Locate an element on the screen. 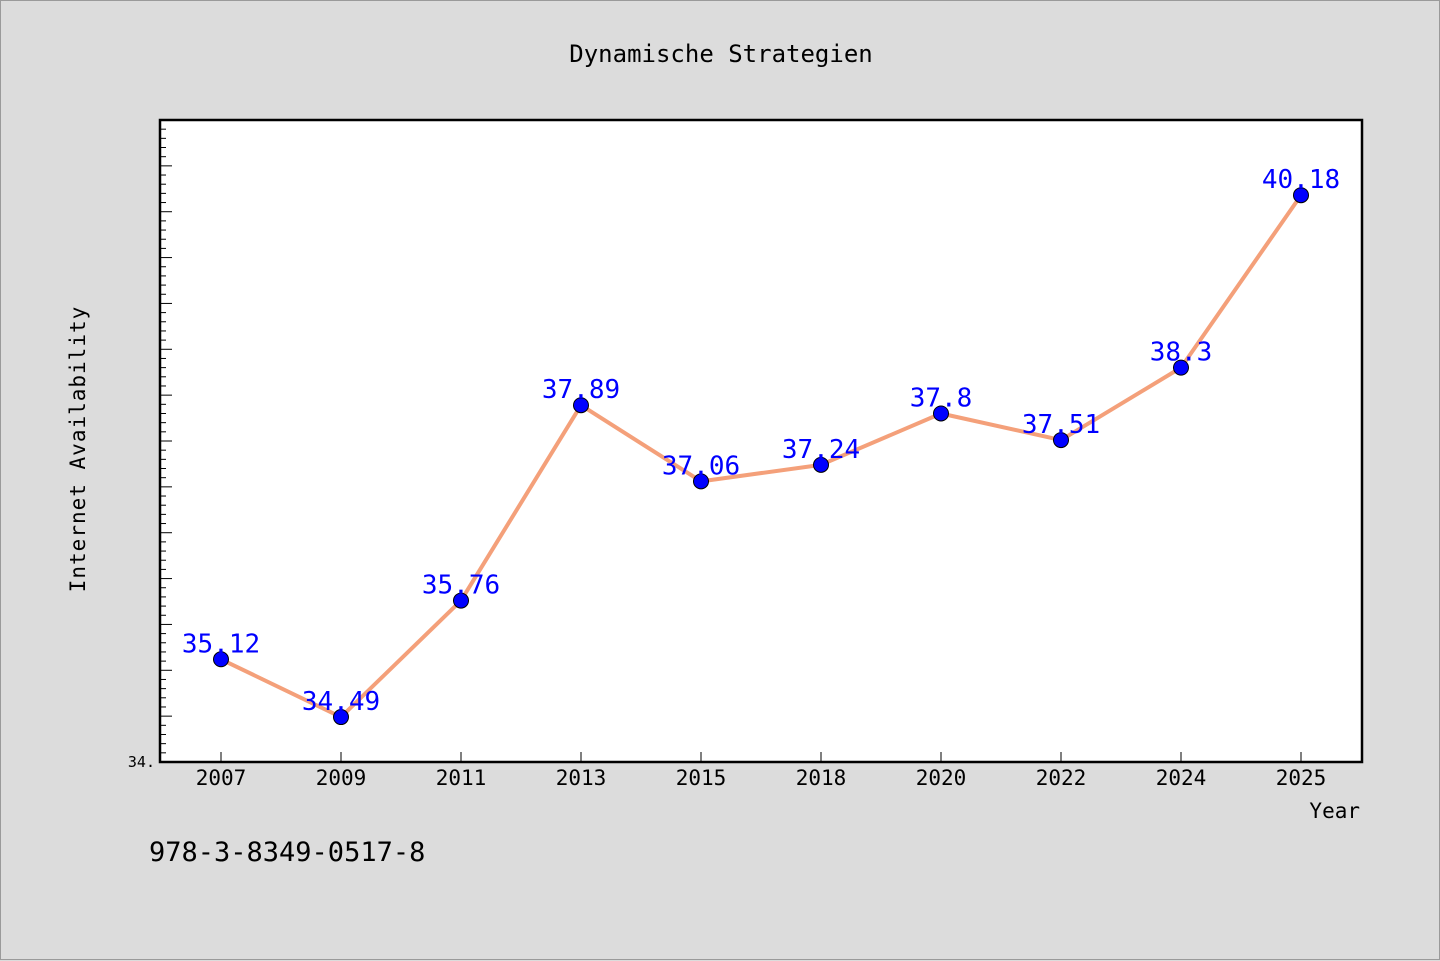  footer-isbn: 978-3-8349-0517-8 is located at coordinates (287, 852).